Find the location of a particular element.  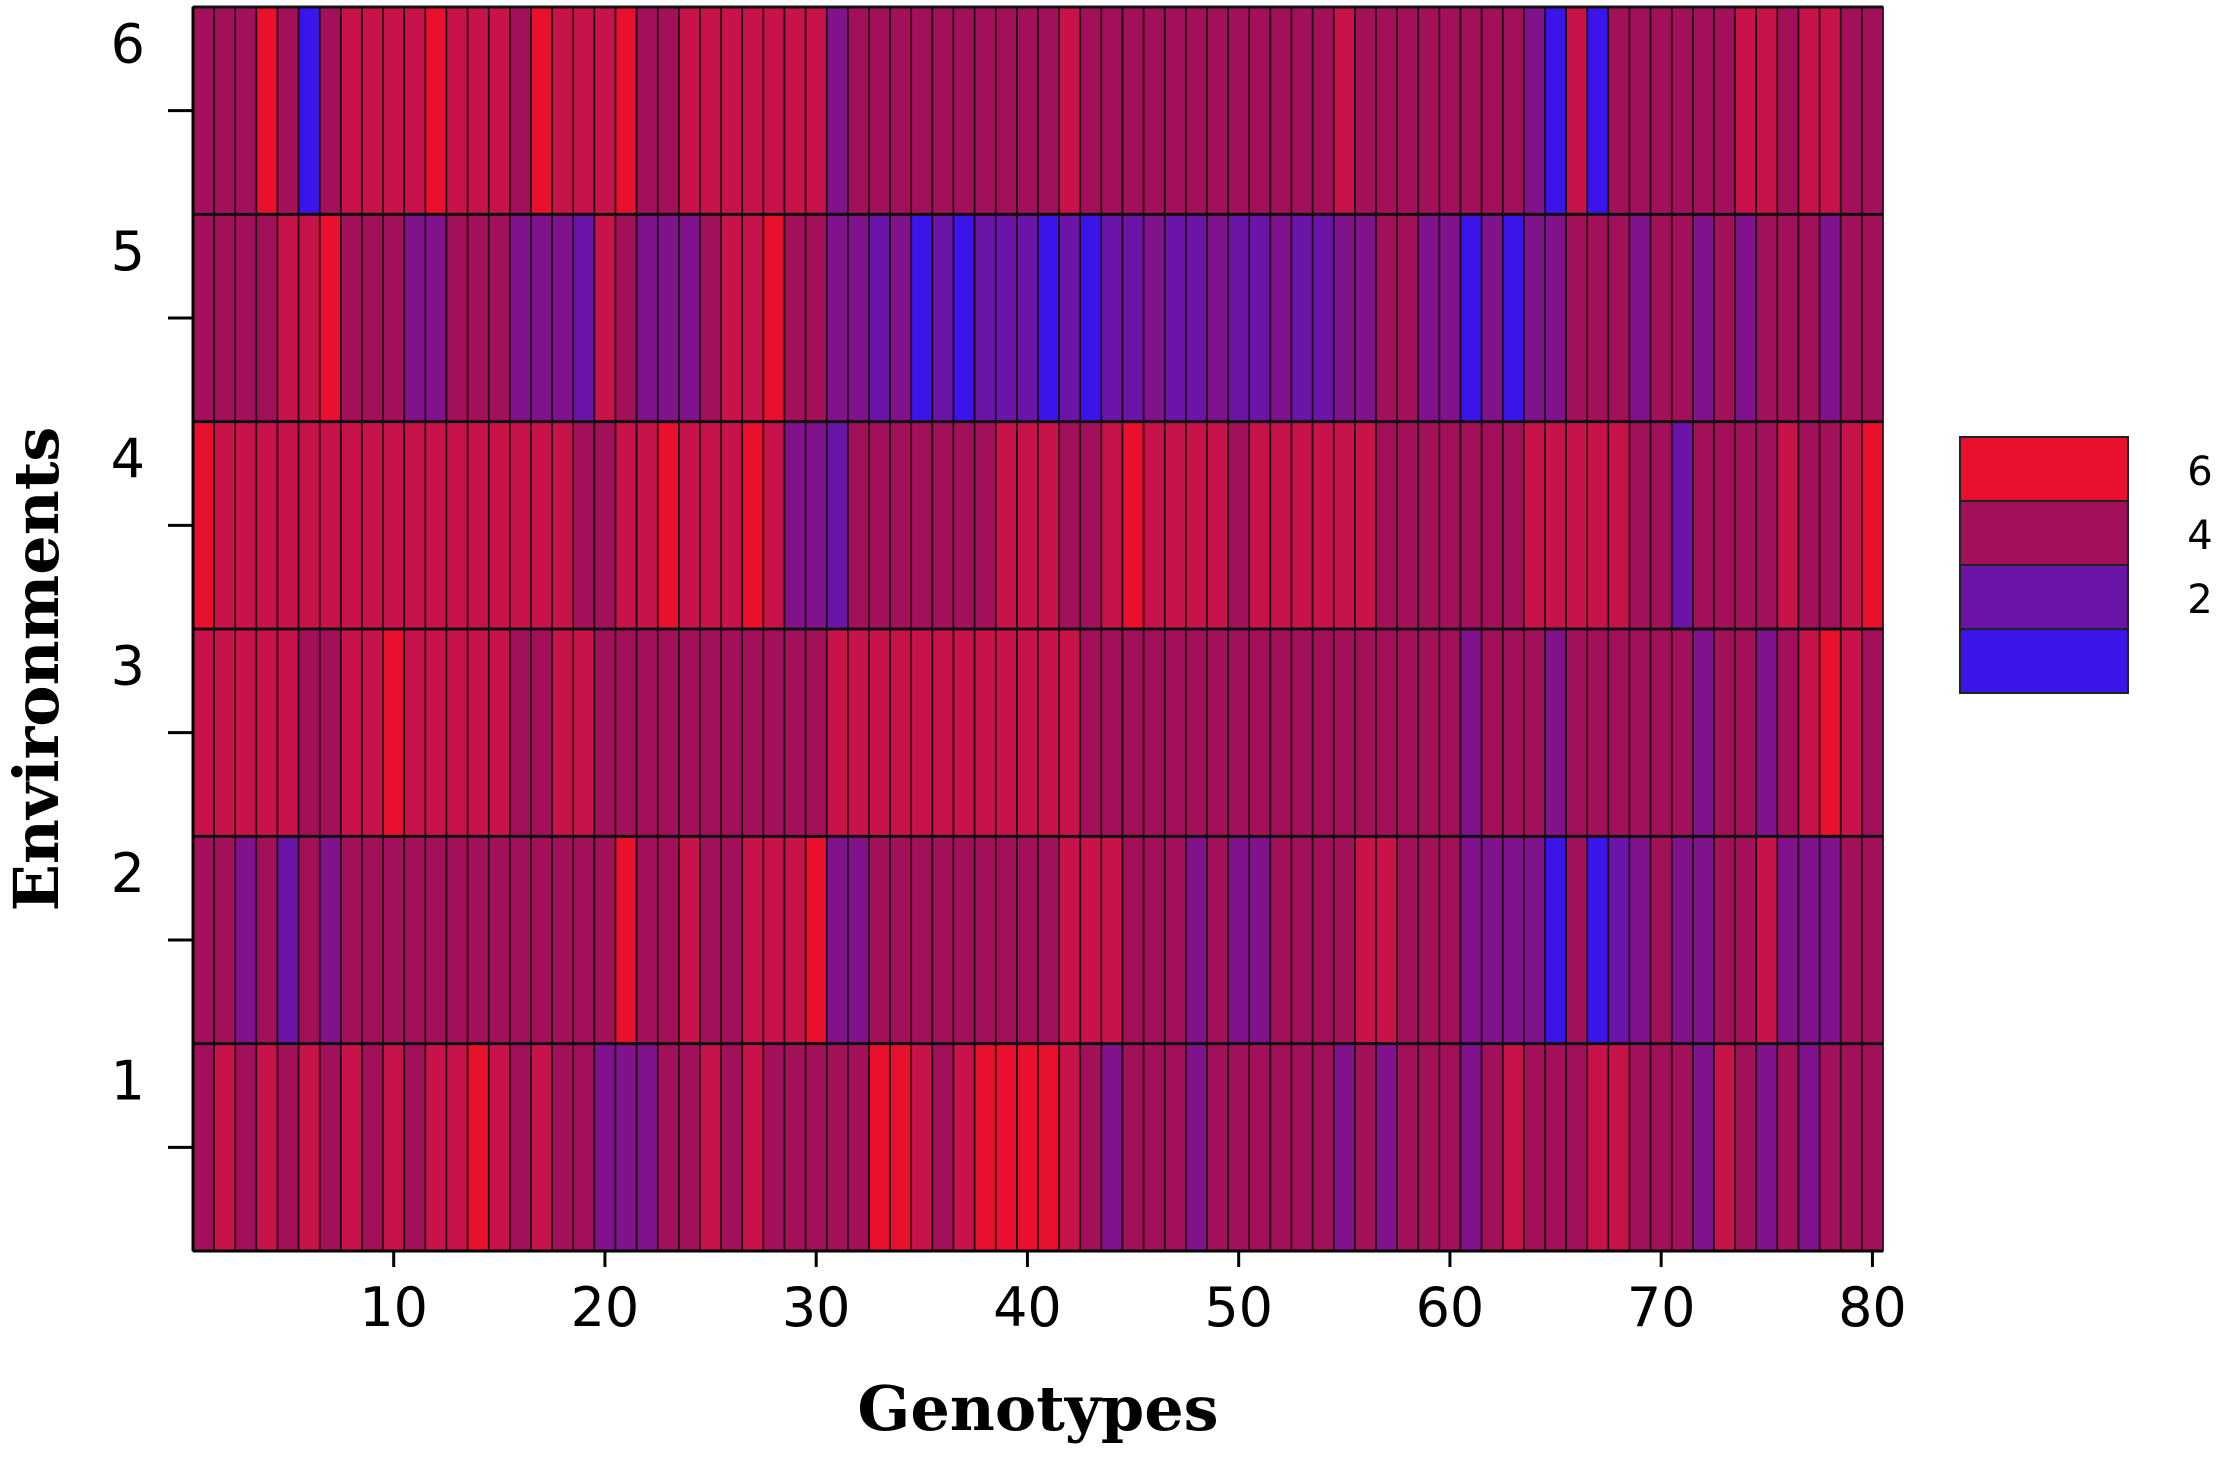

heatmap-cell-e1-g80 is located at coordinates (1872, 1147).